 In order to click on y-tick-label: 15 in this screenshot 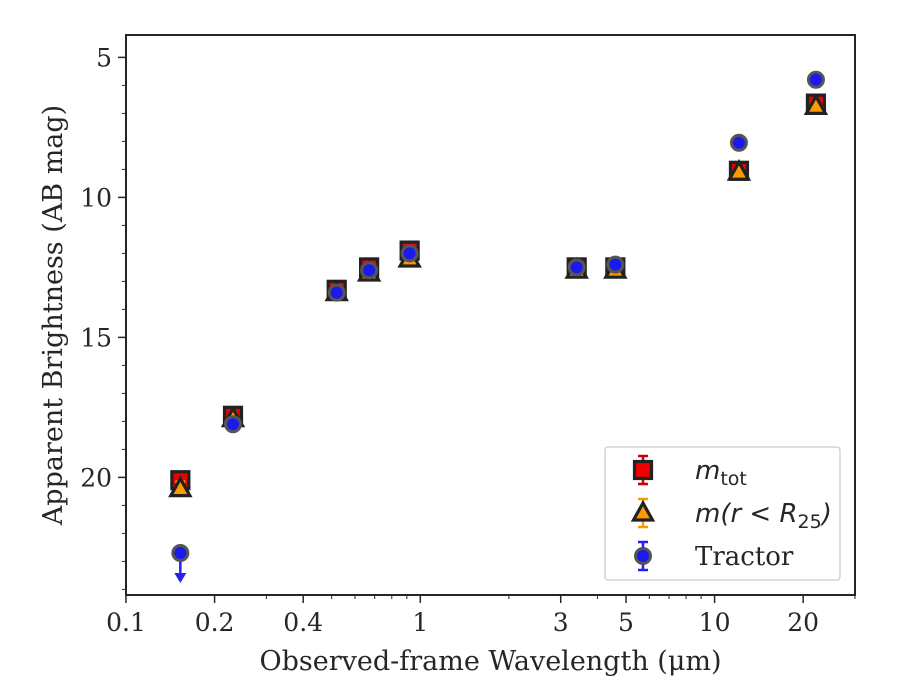, I will do `click(96, 337)`.